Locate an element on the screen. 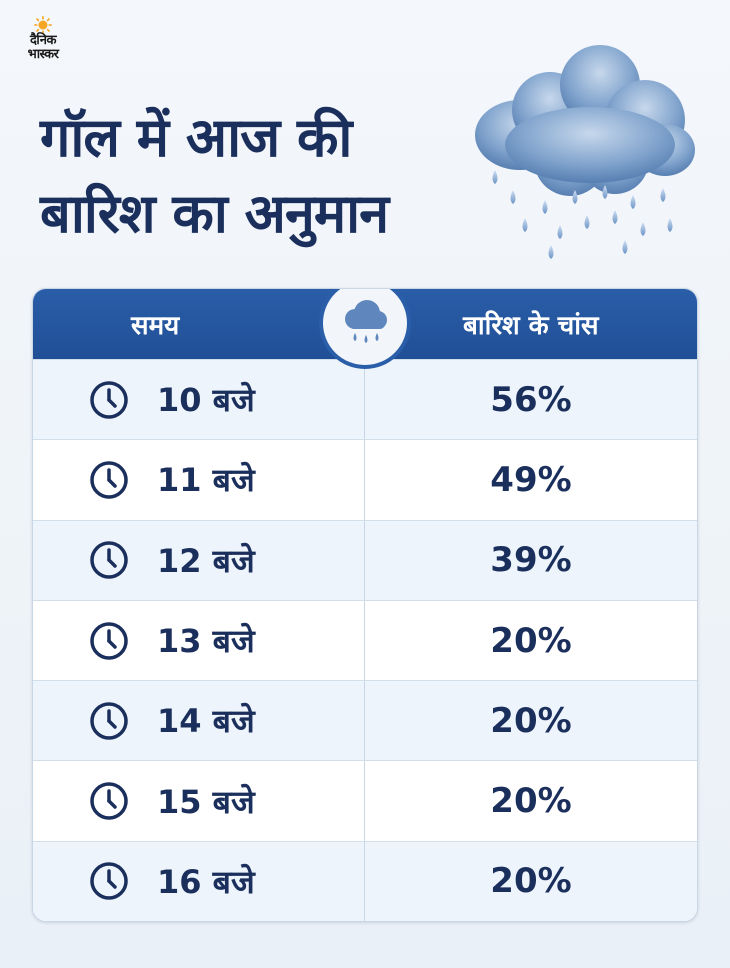 Image resolution: width=730 pixels, height=968 pixels. table-header: समय बारिश के चांस is located at coordinates (365, 329).